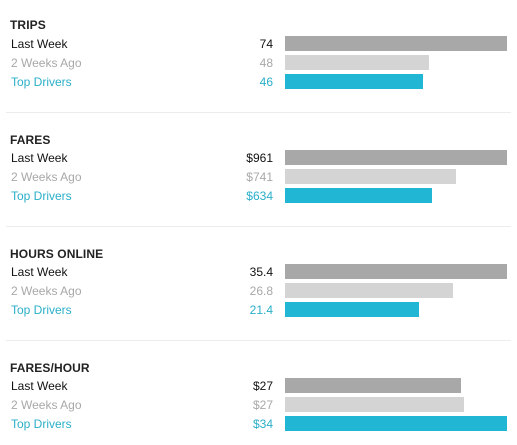 The image size is (517, 445). What do you see at coordinates (258, 43) in the screenshot?
I see `metric-row-last-week: Last Week 74` at bounding box center [258, 43].